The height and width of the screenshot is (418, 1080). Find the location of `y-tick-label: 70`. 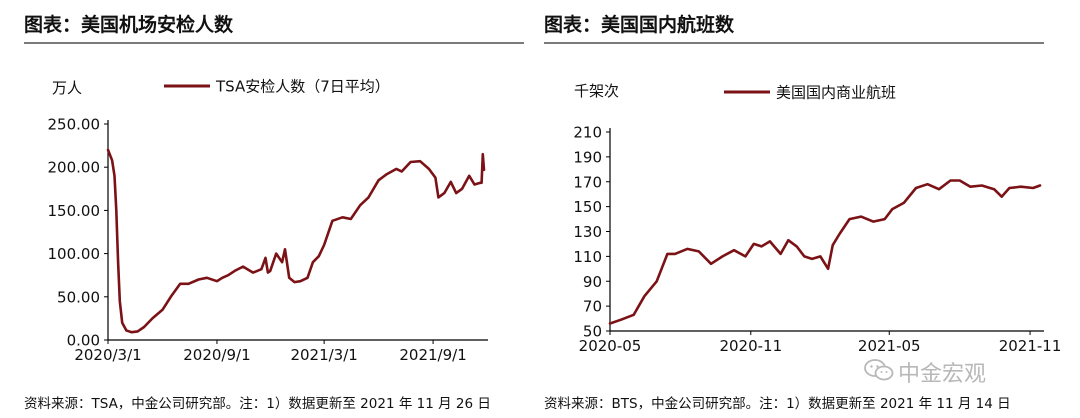

y-tick-label: 70 is located at coordinates (592, 307).